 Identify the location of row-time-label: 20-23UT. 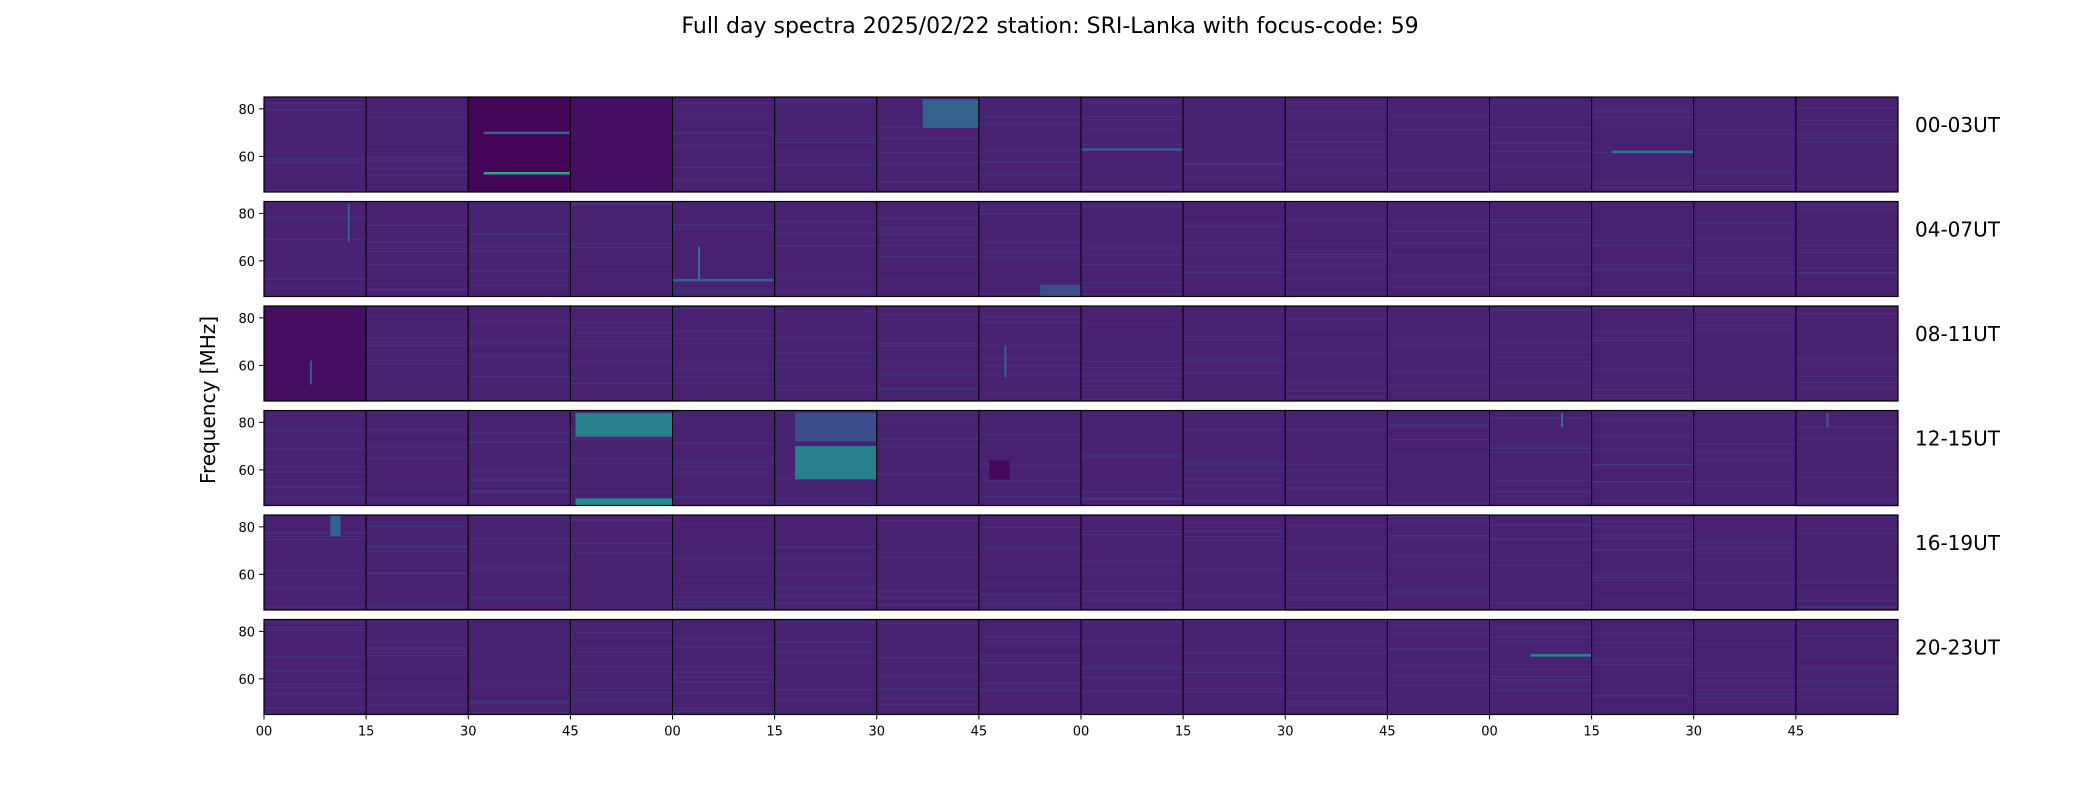
(1958, 648).